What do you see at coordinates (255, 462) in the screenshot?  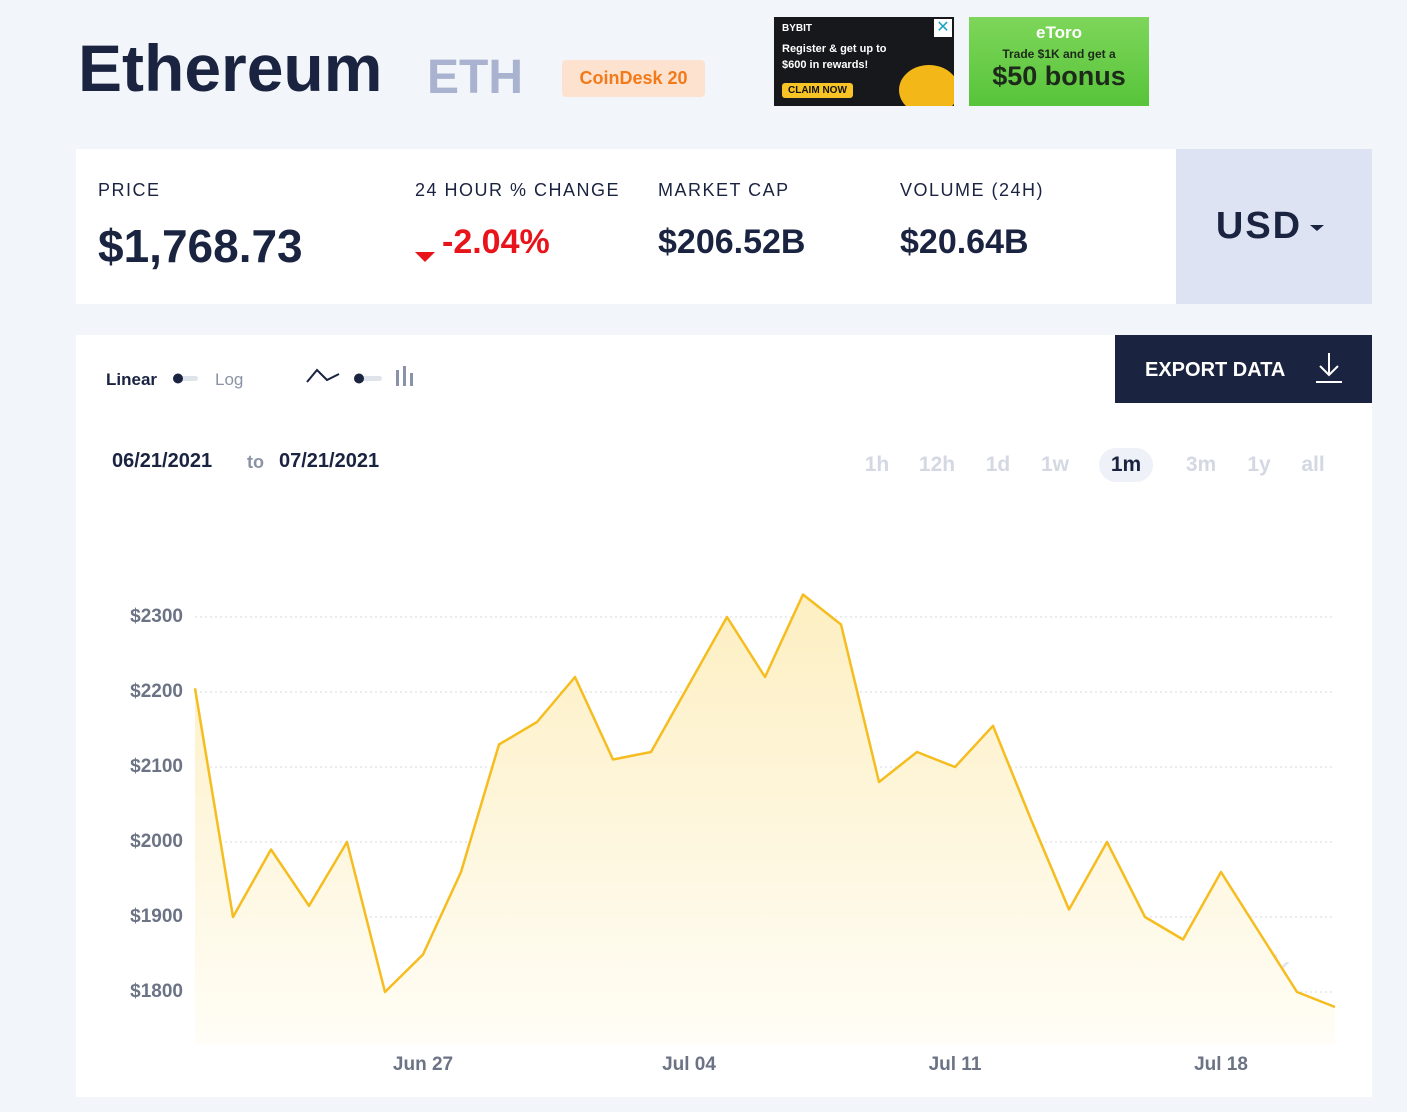 I see `date-sep: to` at bounding box center [255, 462].